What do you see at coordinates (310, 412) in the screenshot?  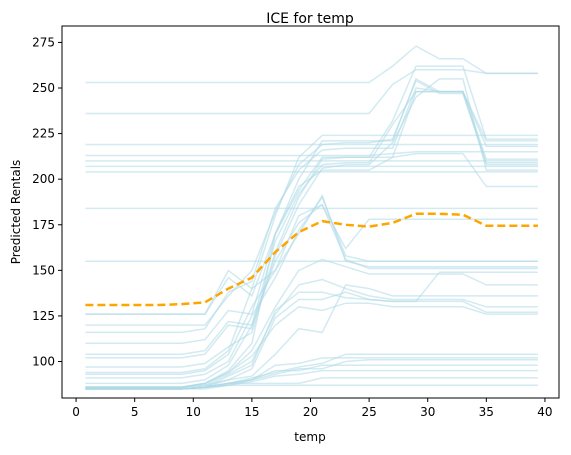 I see `x-tick-label: 20` at bounding box center [310, 412].